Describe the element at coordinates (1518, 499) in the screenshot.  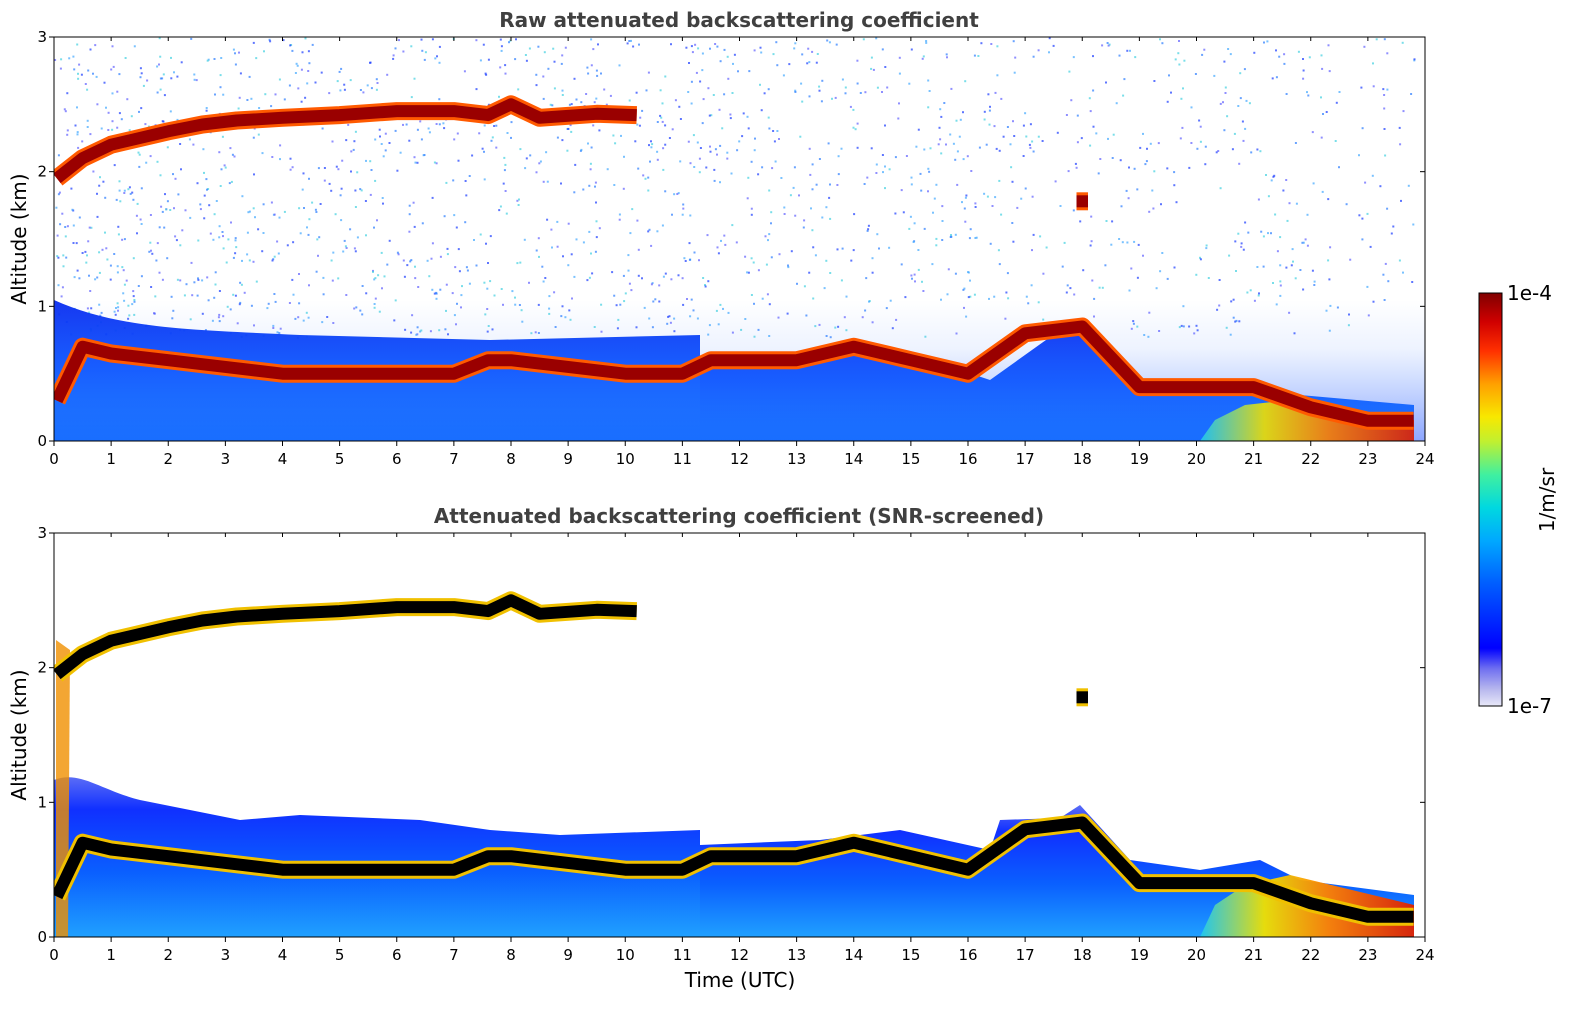
I see `colorbar: 1e-4 1e-7 1/m/sr` at that location.